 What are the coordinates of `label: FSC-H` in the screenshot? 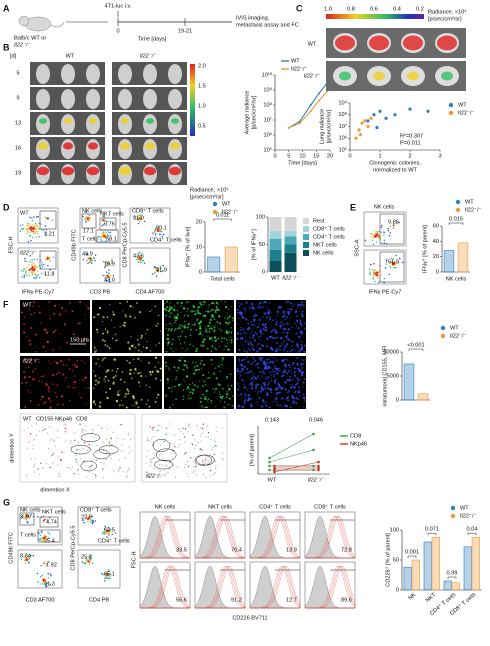 It's located at (134, 559).